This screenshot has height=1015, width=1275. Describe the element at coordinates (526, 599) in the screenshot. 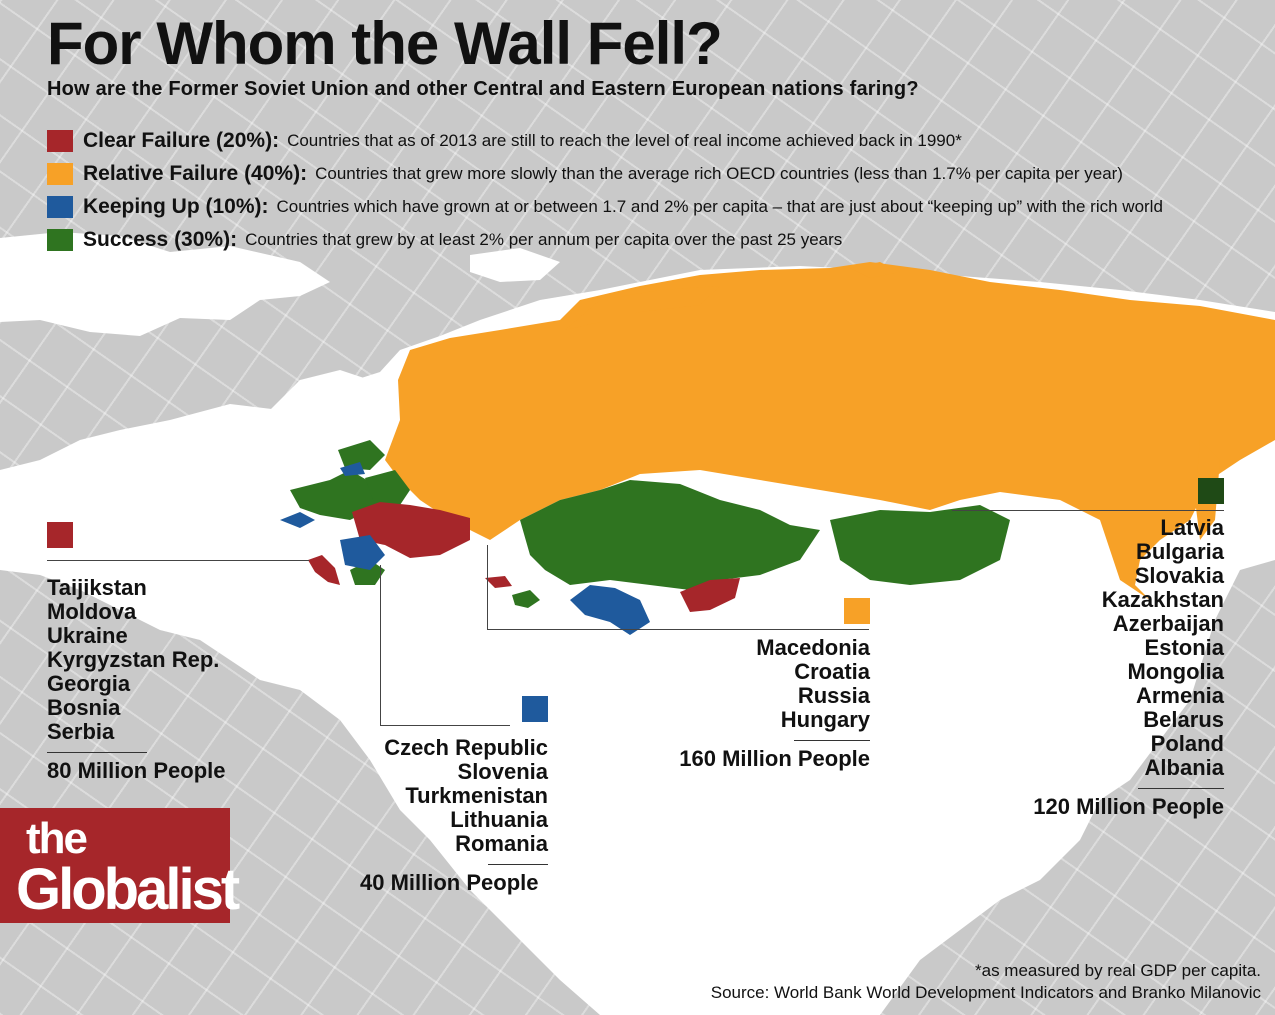

I see `country-caucasus` at that location.